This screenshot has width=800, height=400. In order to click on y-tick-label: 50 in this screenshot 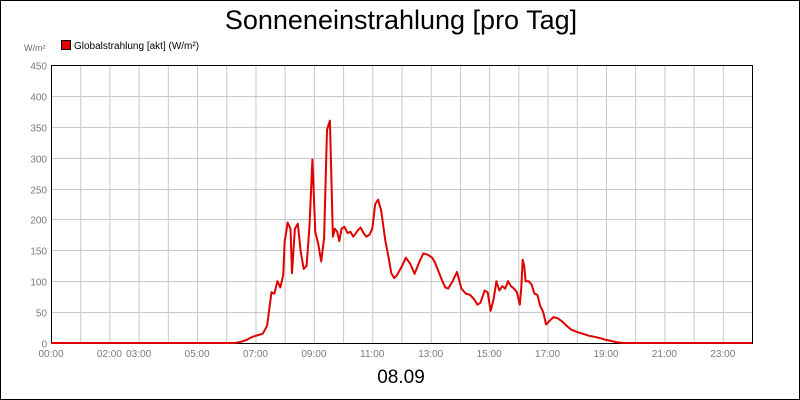, I will do `click(42, 314)`.